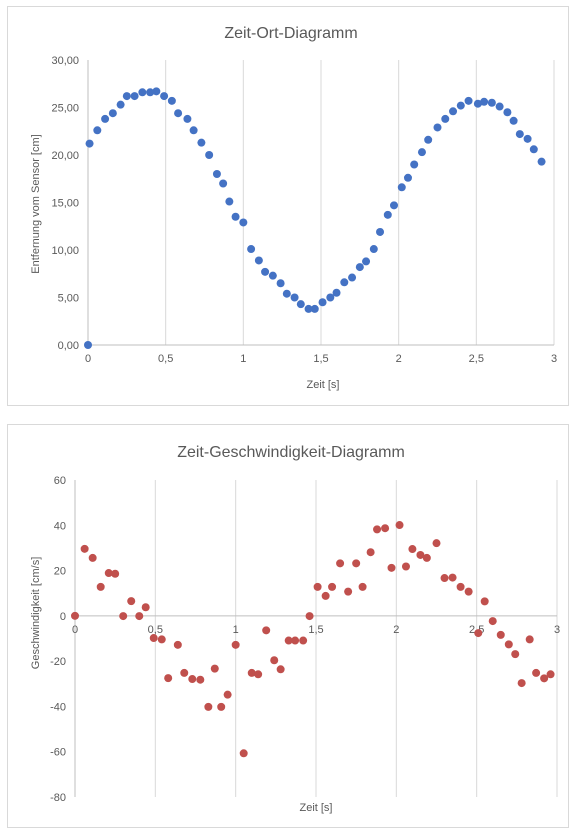  I want to click on chart-title: Zeit-Geschwindigkeit-Diagramm, so click(291, 452).